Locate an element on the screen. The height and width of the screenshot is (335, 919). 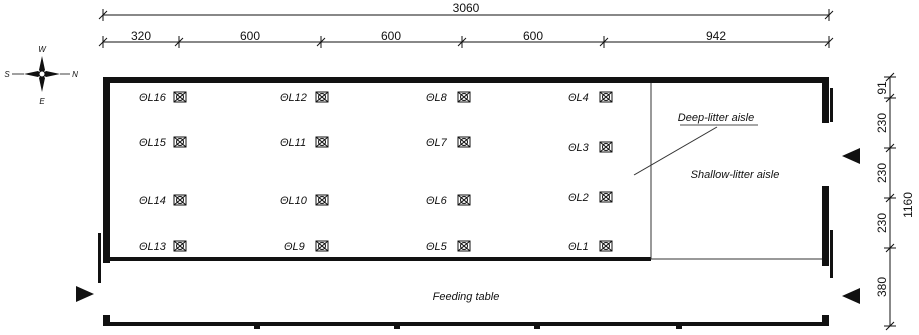
vertical-dimension-label: 380 is located at coordinates (882, 287).